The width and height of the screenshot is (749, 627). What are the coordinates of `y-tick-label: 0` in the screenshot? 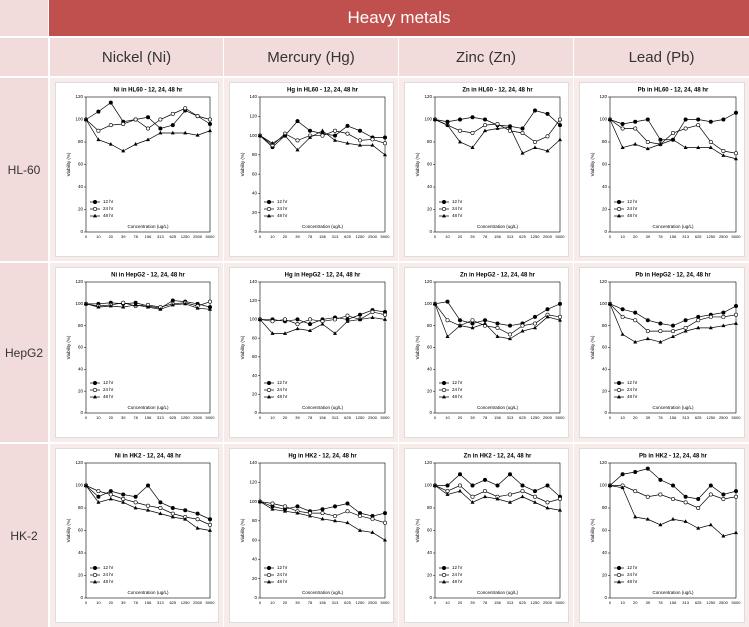 It's located at (81, 412).